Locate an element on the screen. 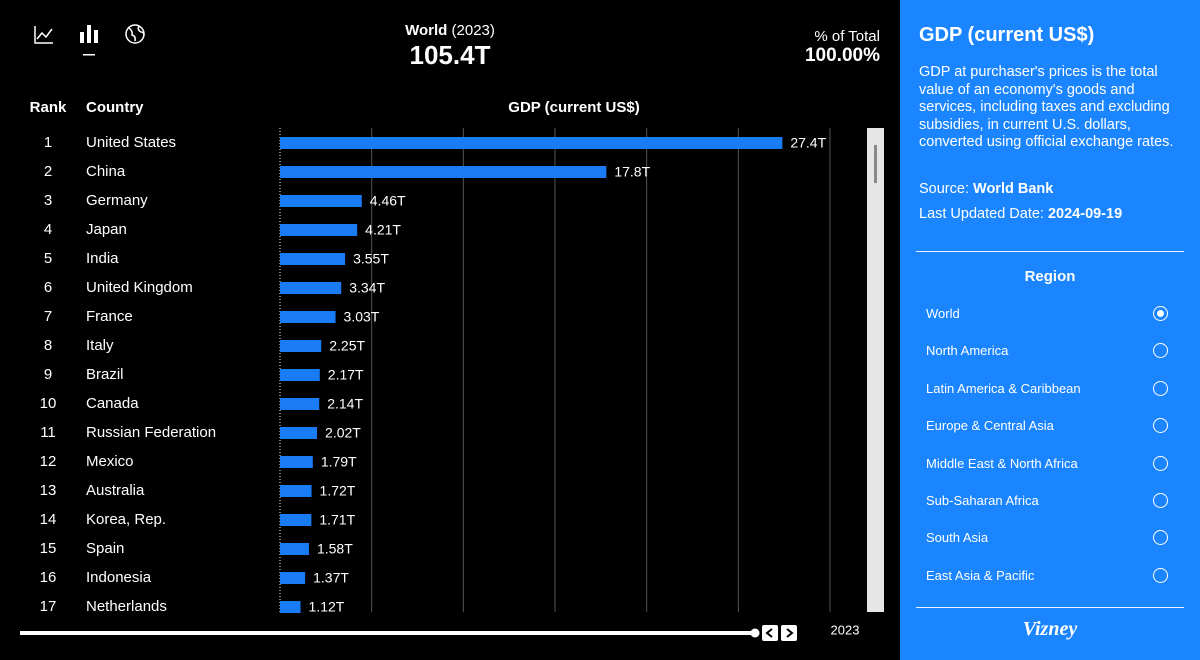  region-label: South Asia is located at coordinates (957, 538).